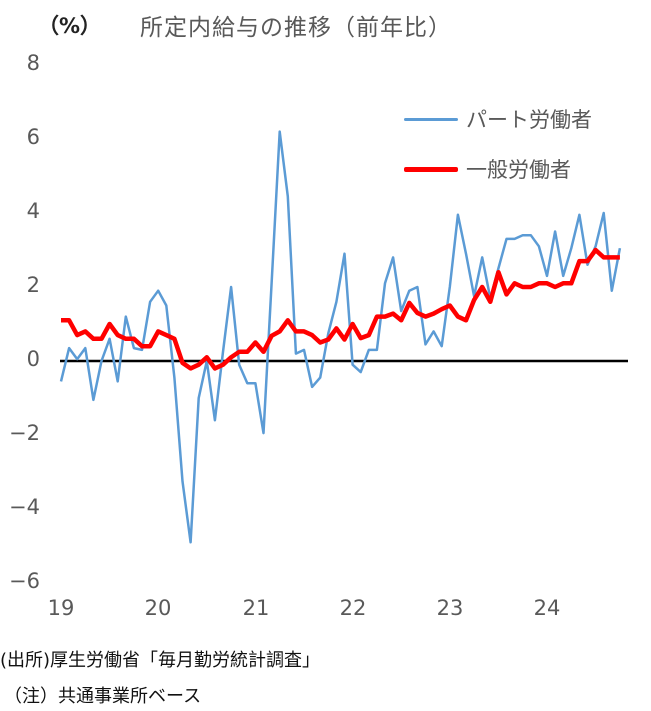  What do you see at coordinates (103, 696) in the screenshot?
I see `footnote: （注）共通事業所ベース` at bounding box center [103, 696].